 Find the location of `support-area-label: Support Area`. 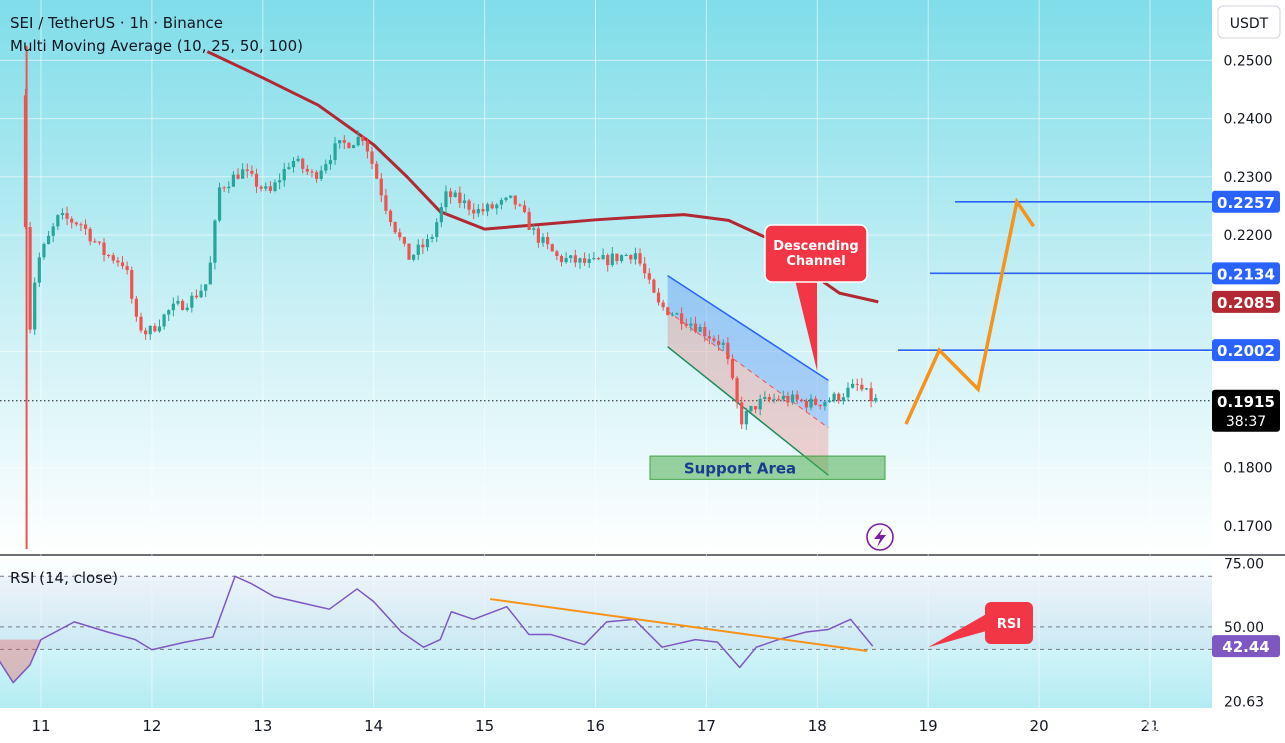

support-area-label: Support Area is located at coordinates (740, 469).